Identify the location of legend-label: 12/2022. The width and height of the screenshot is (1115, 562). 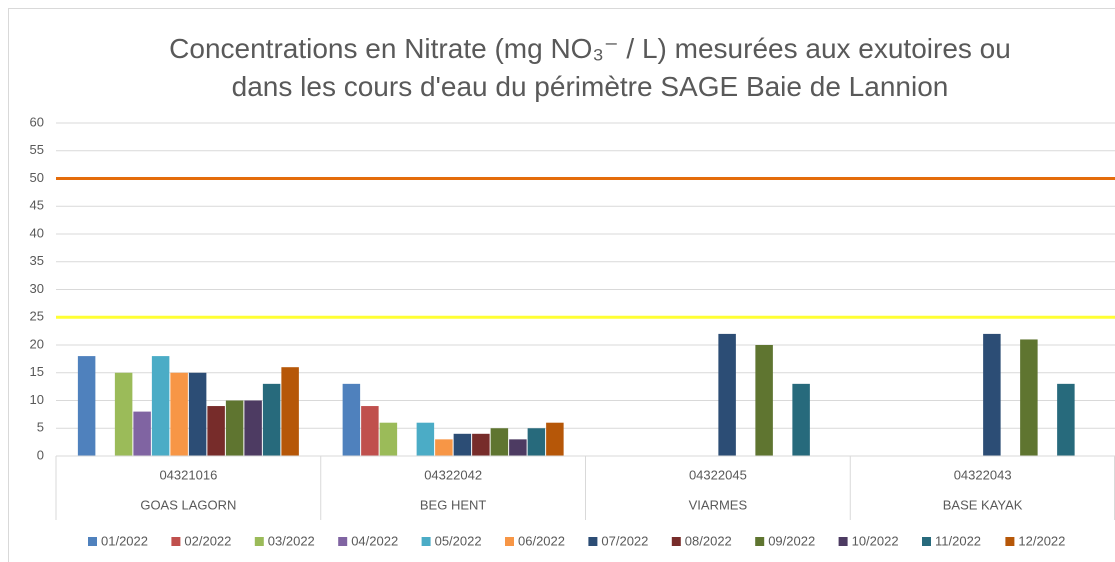
(1041, 540).